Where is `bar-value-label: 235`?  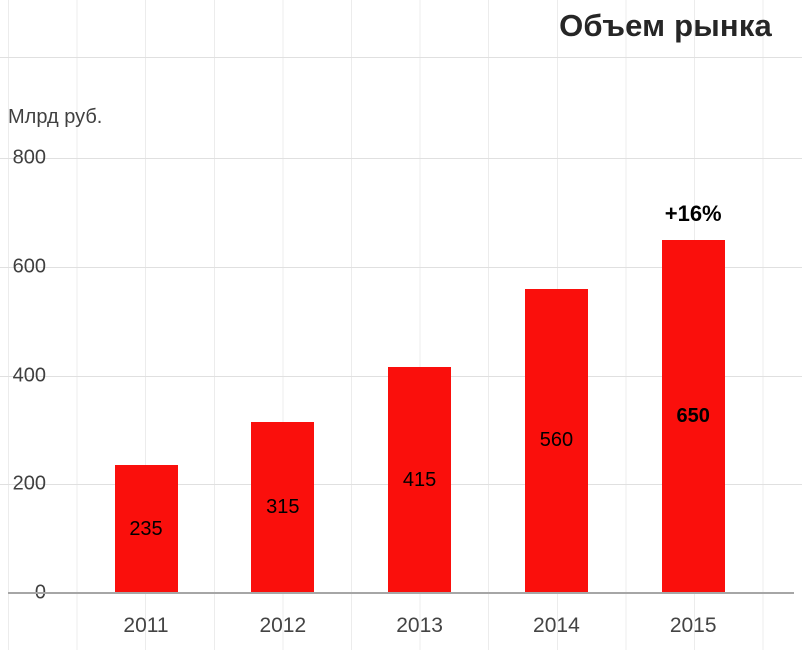
bar-value-label: 235 is located at coordinates (146, 528).